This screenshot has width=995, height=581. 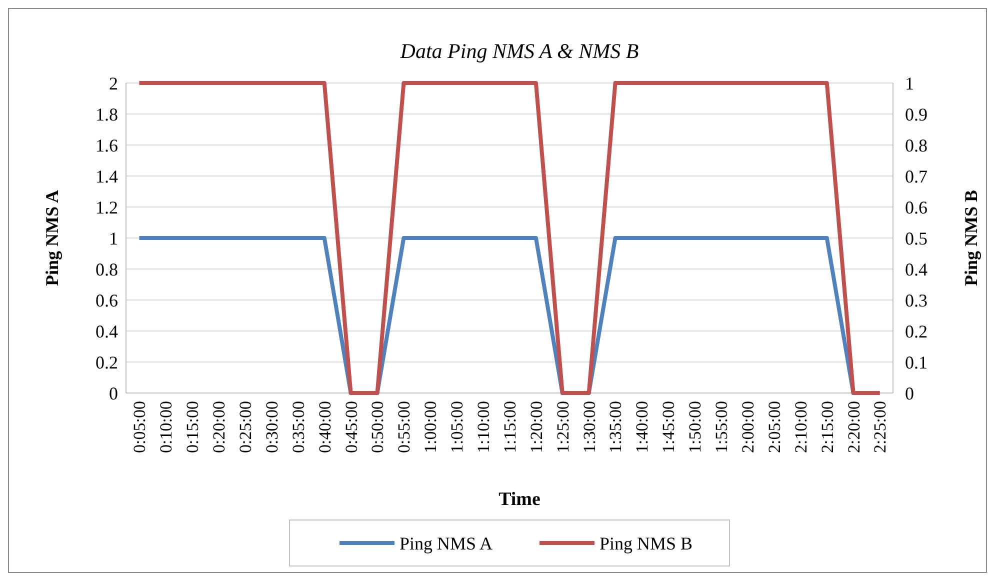 I want to click on y-tick-label: 1.8, so click(x=107, y=114).